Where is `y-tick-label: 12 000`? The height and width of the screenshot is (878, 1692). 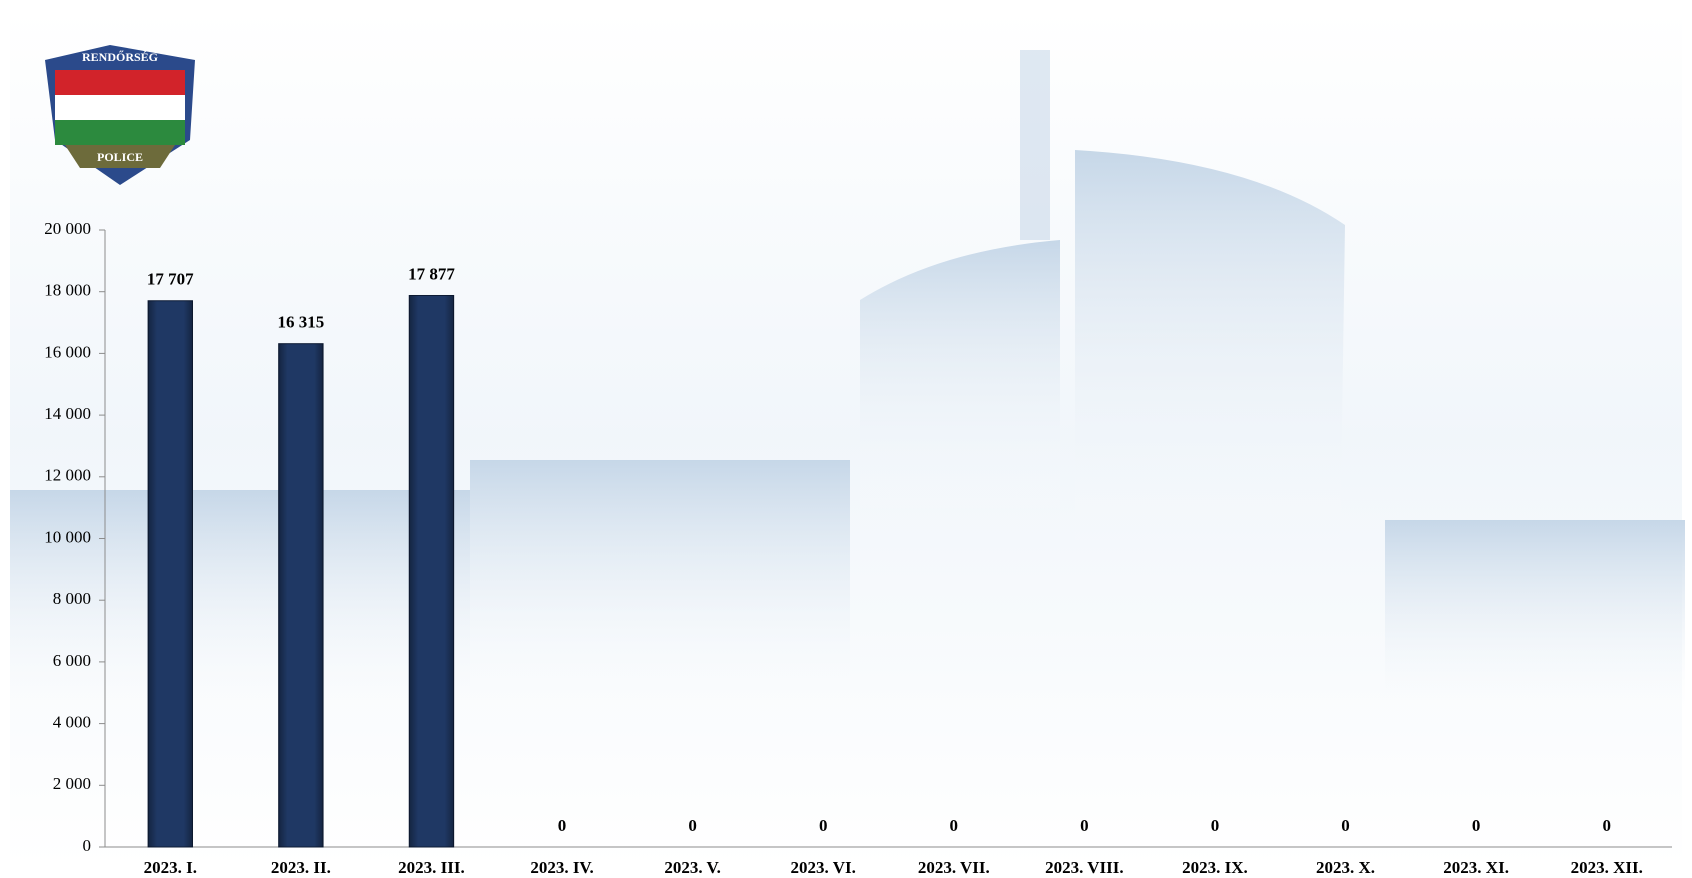
y-tick-label: 12 000 is located at coordinates (67, 475).